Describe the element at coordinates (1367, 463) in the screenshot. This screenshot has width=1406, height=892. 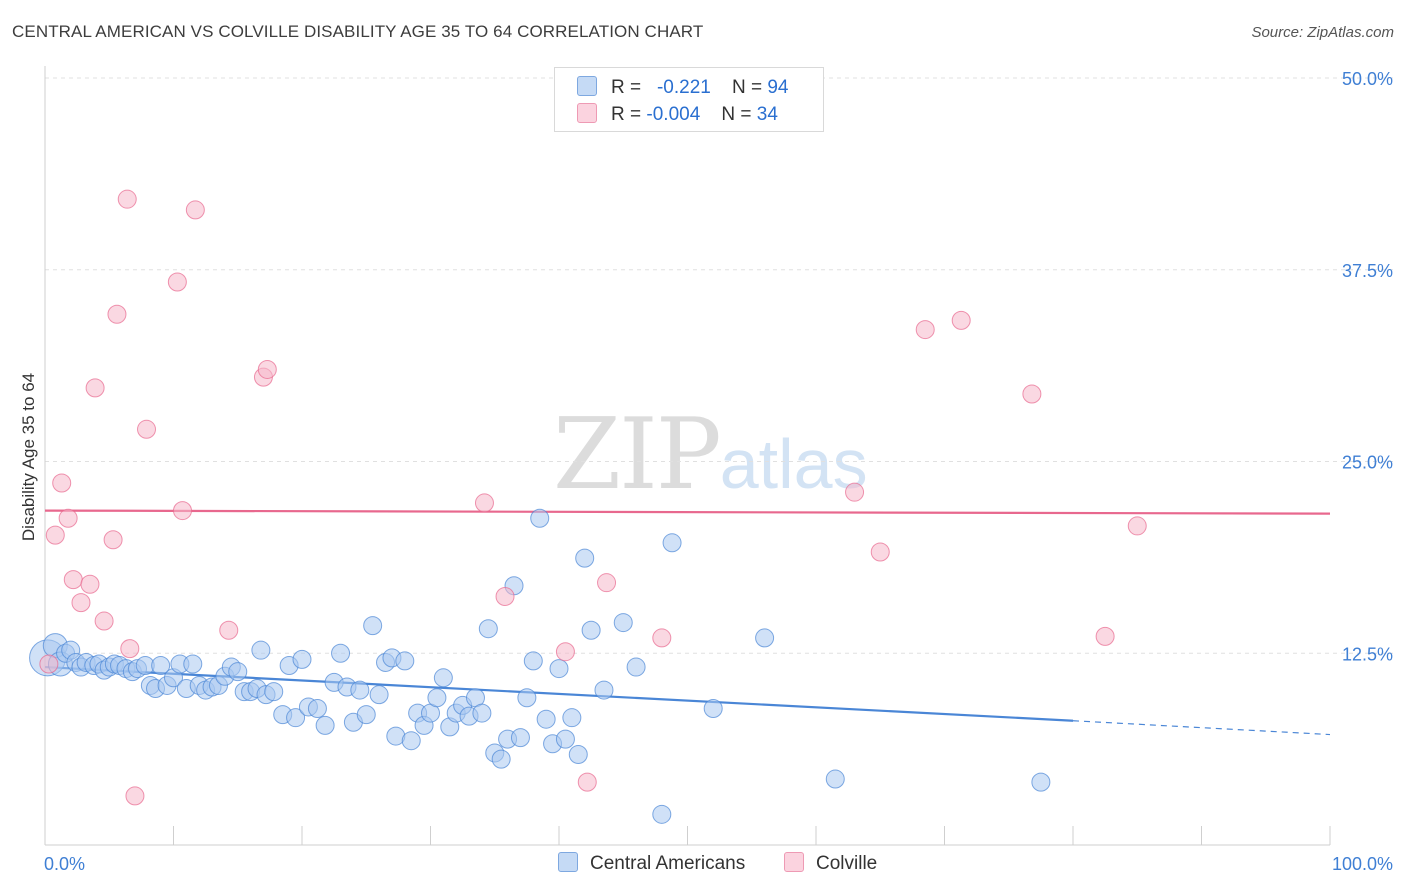
I see `y-tick-label: 25.0%` at that location.